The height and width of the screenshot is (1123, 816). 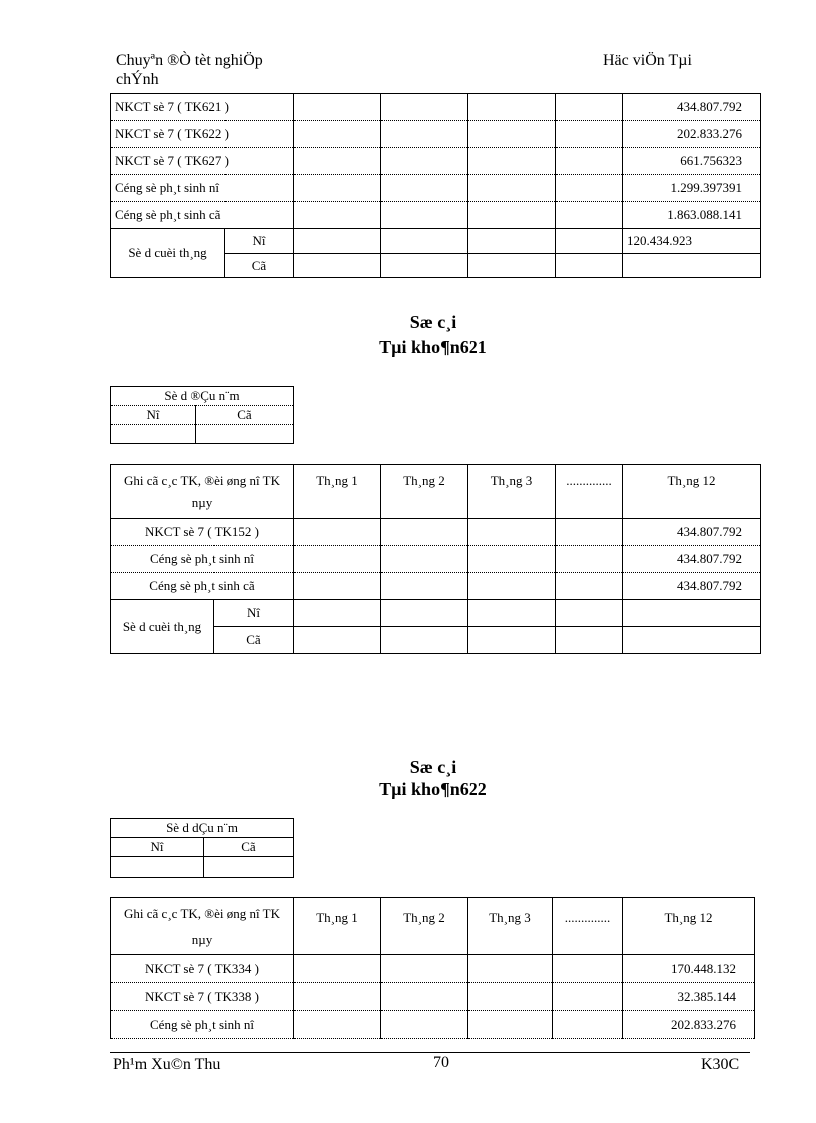 I want to click on table-row: NKCT sè 7 ( TK627 ) 661.756323, so click(x=435, y=161).